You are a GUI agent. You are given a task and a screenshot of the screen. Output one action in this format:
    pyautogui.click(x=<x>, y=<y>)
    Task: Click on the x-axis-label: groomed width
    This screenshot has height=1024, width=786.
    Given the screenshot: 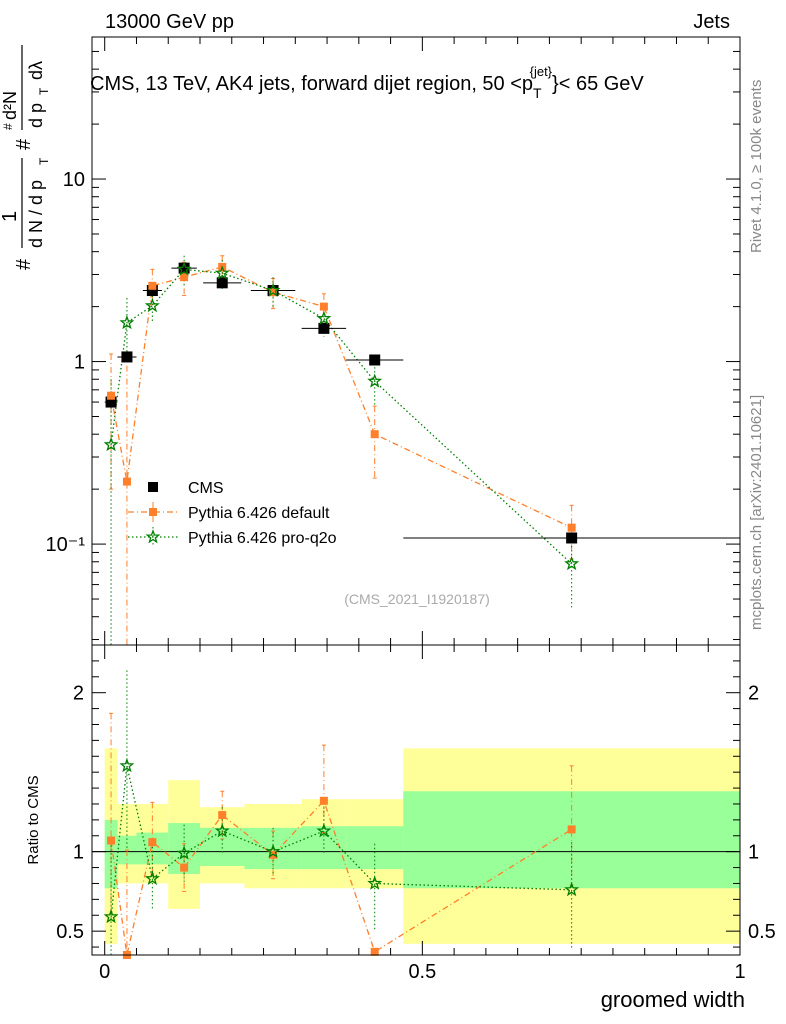 What is the action you would take?
    pyautogui.click(x=673, y=999)
    